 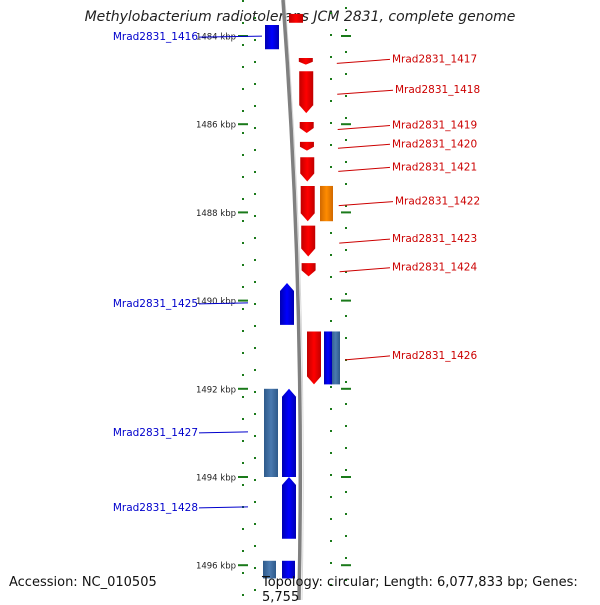 What do you see at coordinates (326, 203) in the screenshot?
I see `feature-orange` at bounding box center [326, 203].